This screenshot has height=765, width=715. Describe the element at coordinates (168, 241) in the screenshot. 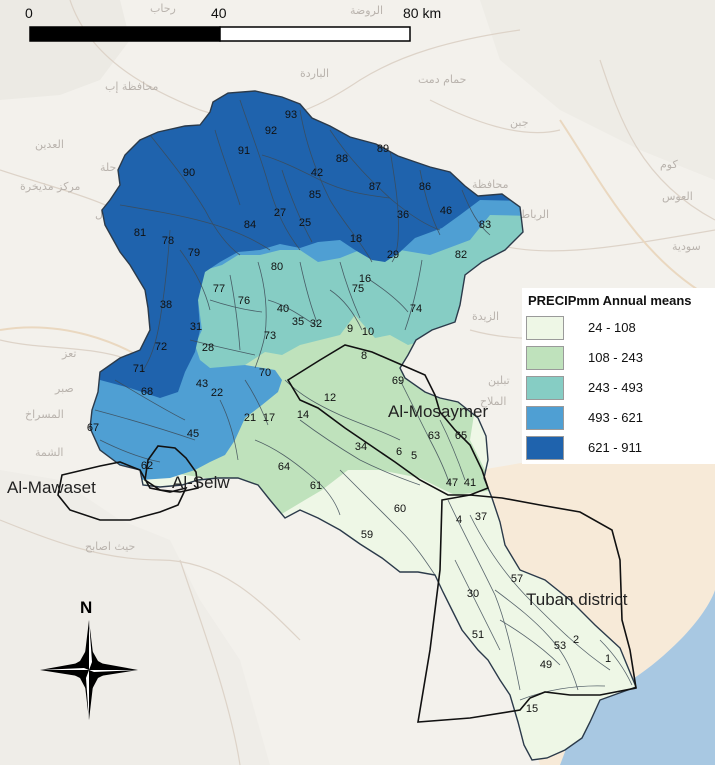

I see `subbasin-label: 78` at that location.